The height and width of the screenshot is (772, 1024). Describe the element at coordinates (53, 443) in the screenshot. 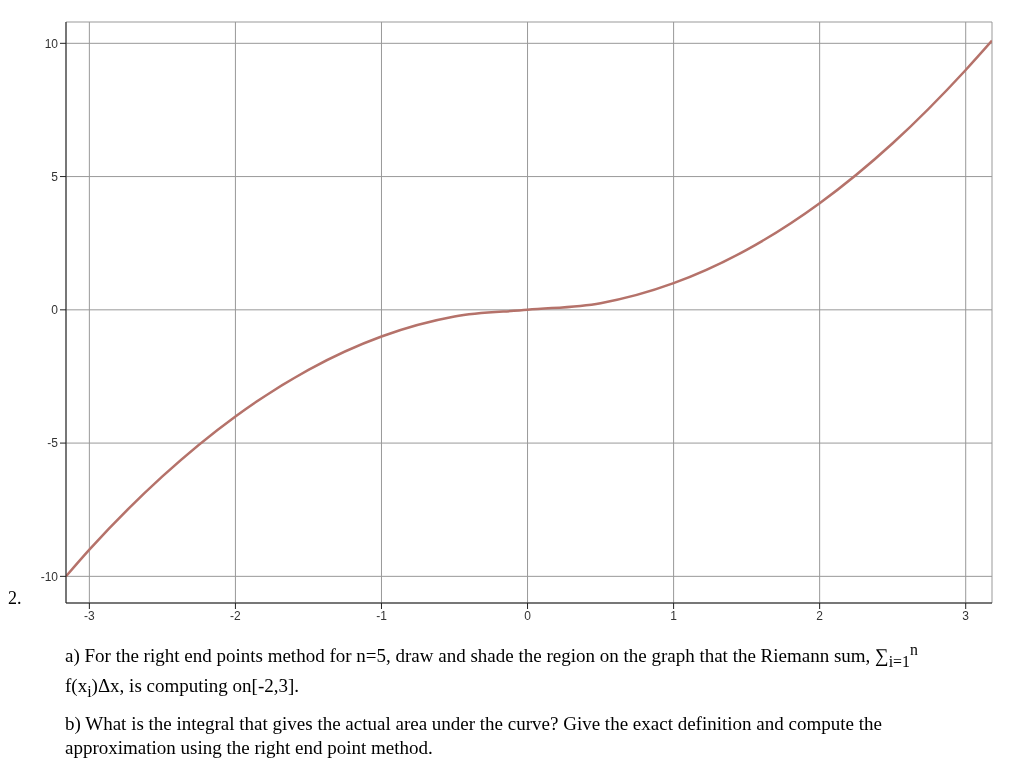

I see `y-tick-label: -5` at that location.